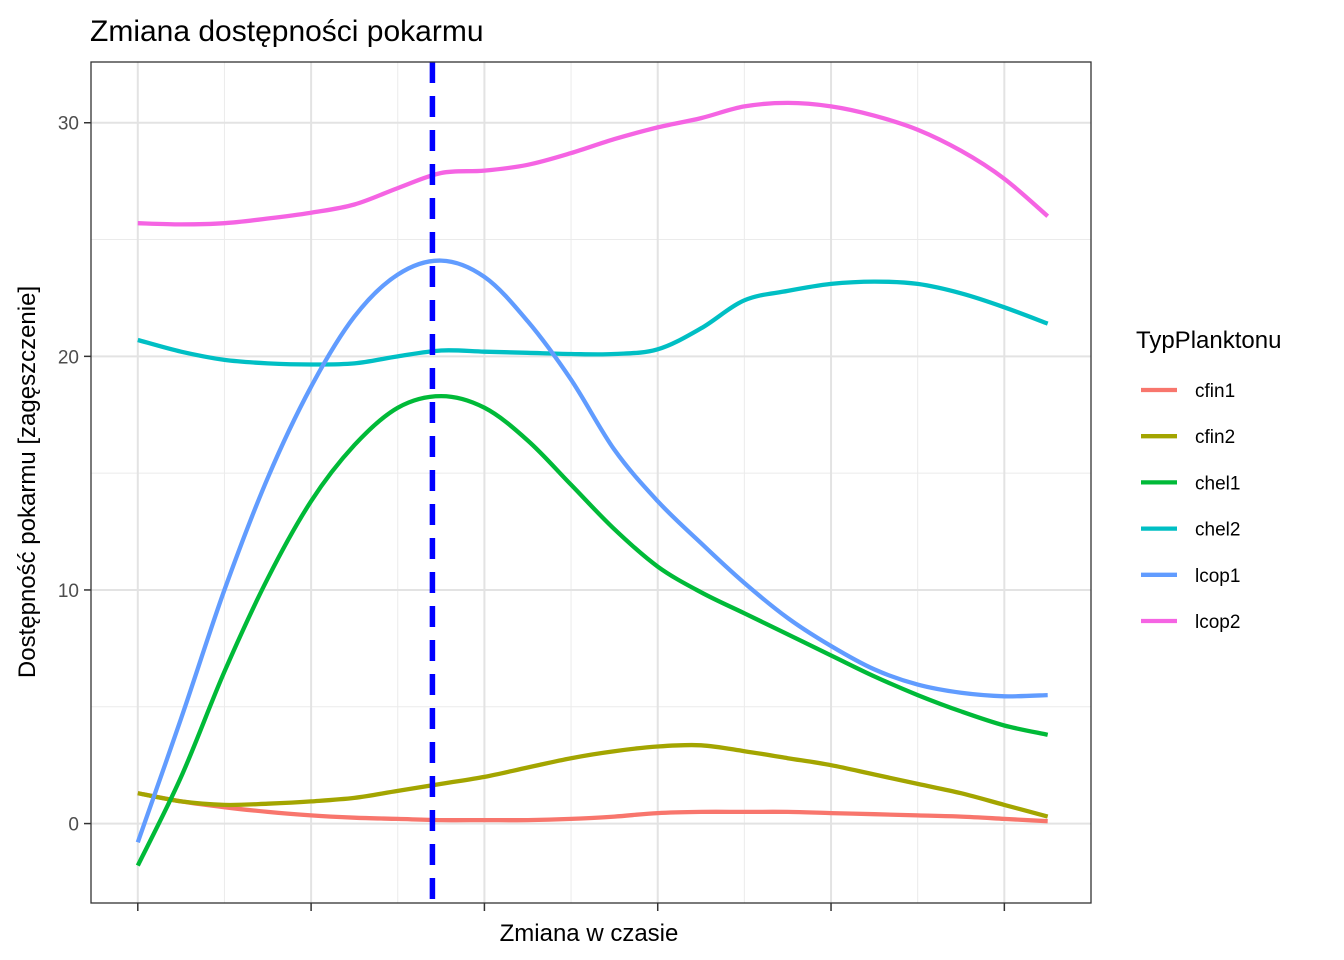 This screenshot has width=1344, height=960. Describe the element at coordinates (73, 825) in the screenshot. I see `y-tick-label: 0` at that location.